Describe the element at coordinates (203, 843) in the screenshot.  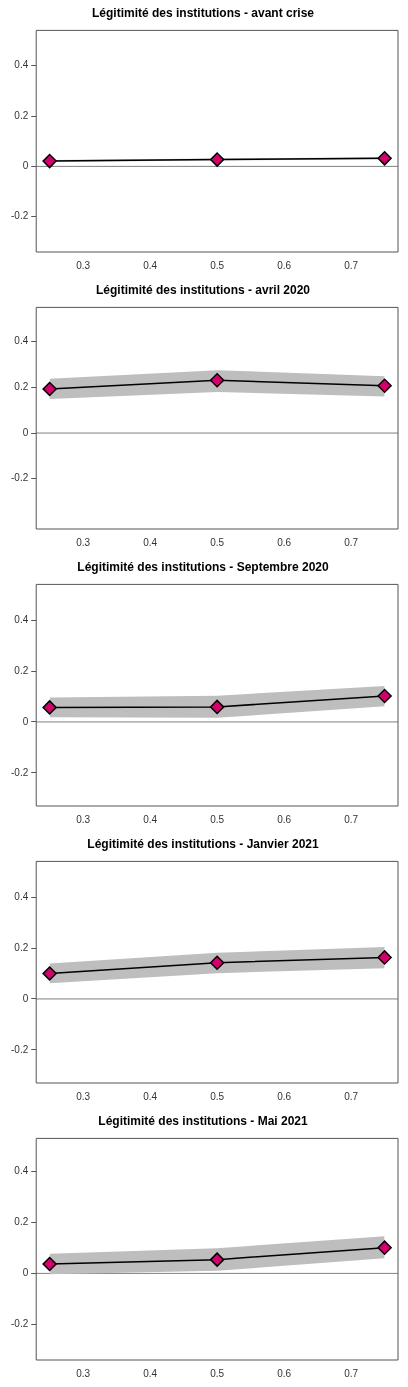
I see `chart-title: Légitimité des institutions - Janvier 2021` at that location.